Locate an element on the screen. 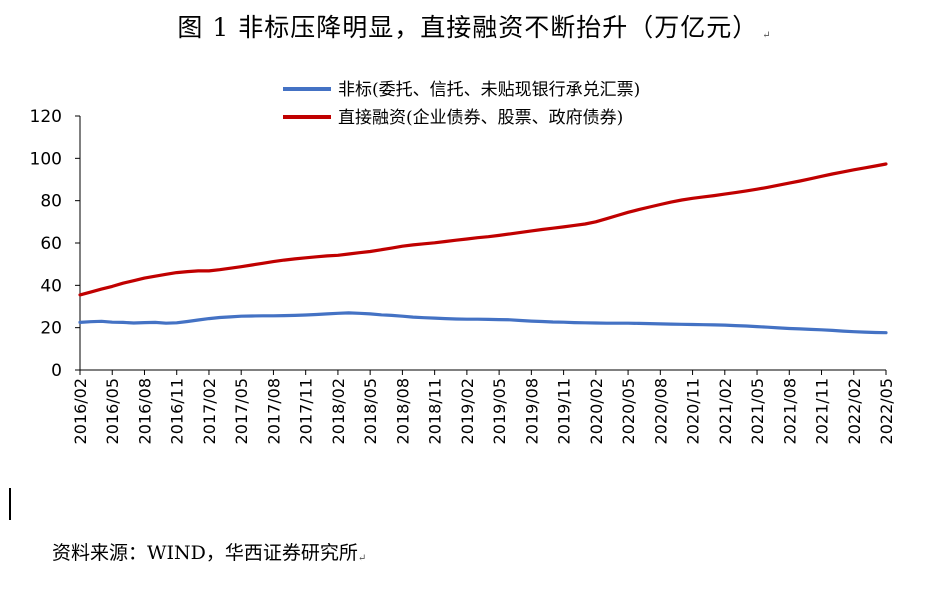  x-tick-label: 2018/11 is located at coordinates (435, 411).